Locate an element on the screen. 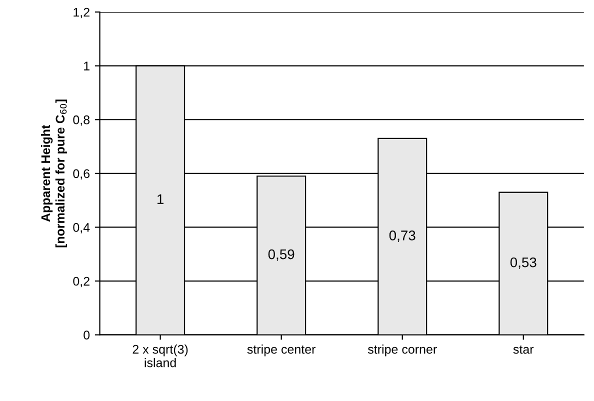  data-label: 0,53 is located at coordinates (523, 263).